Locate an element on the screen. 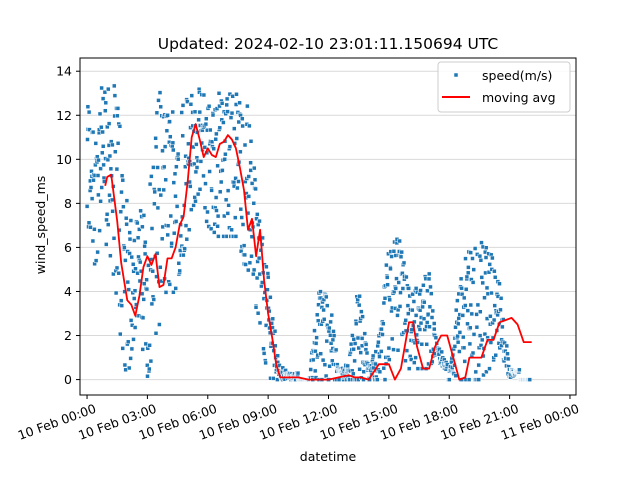 This screenshot has width=640, height=480. legend: speed(m/s) moving avg is located at coordinates (504, 87).